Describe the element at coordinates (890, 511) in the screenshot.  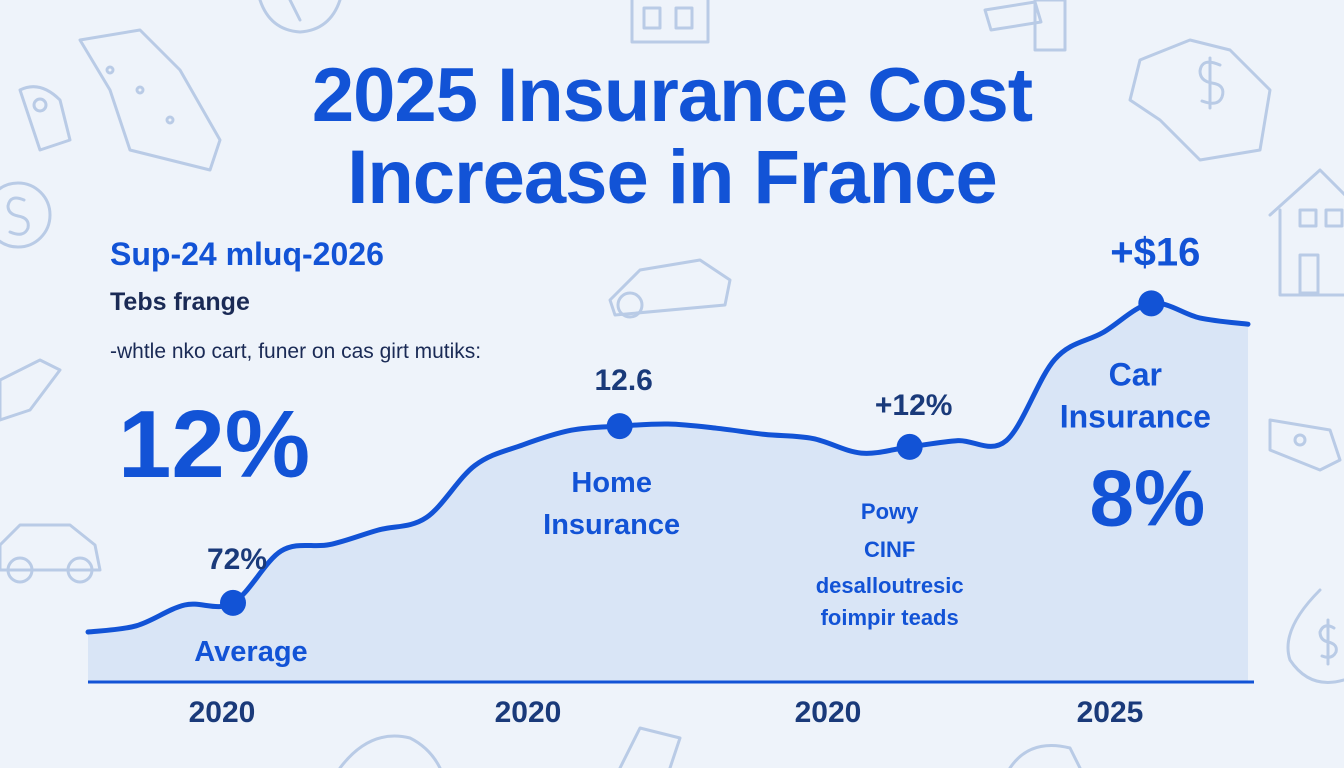
I see `category-label: Powy` at that location.